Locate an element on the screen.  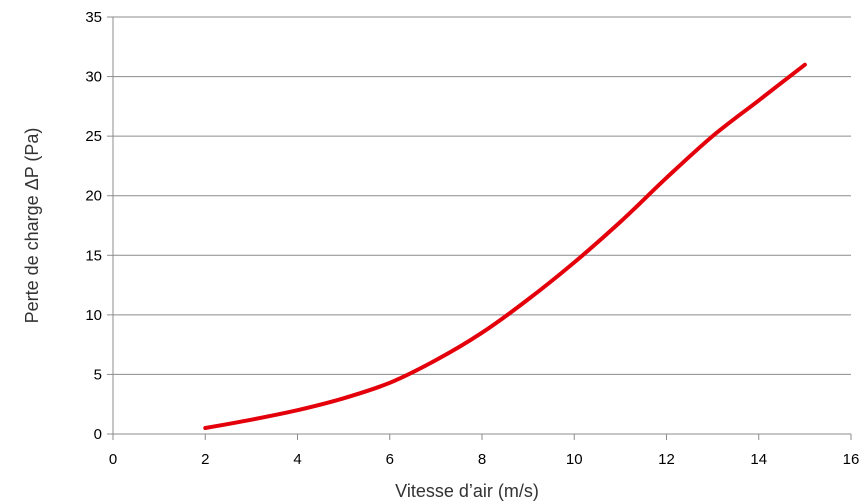
y-tick-label: 10 is located at coordinates (93, 315).